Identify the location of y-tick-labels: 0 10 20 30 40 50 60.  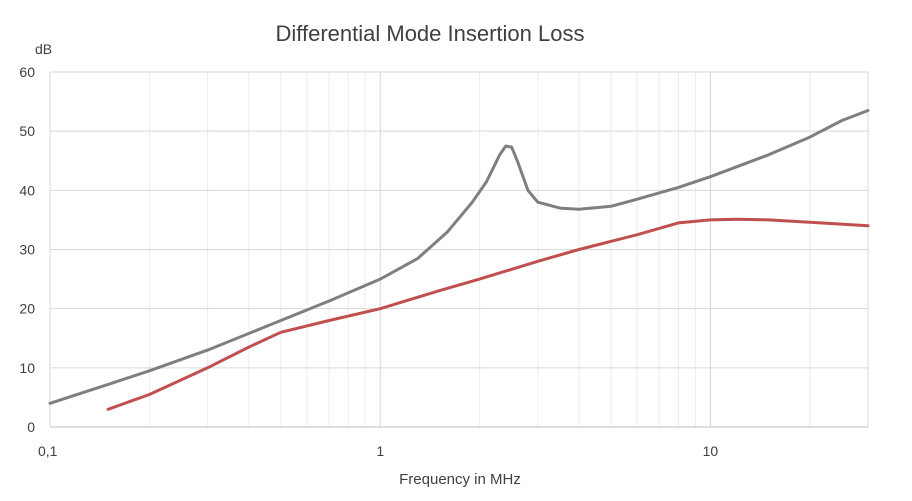
(27, 249).